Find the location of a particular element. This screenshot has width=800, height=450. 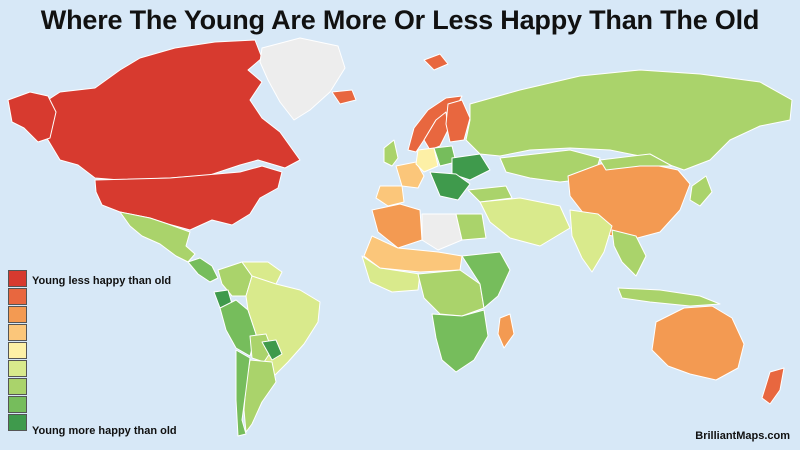

region-australia is located at coordinates (698, 343).